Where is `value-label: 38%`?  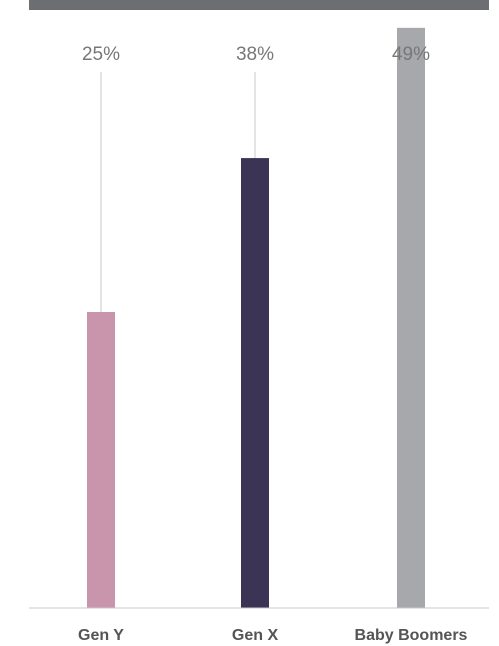 value-label: 38% is located at coordinates (255, 54).